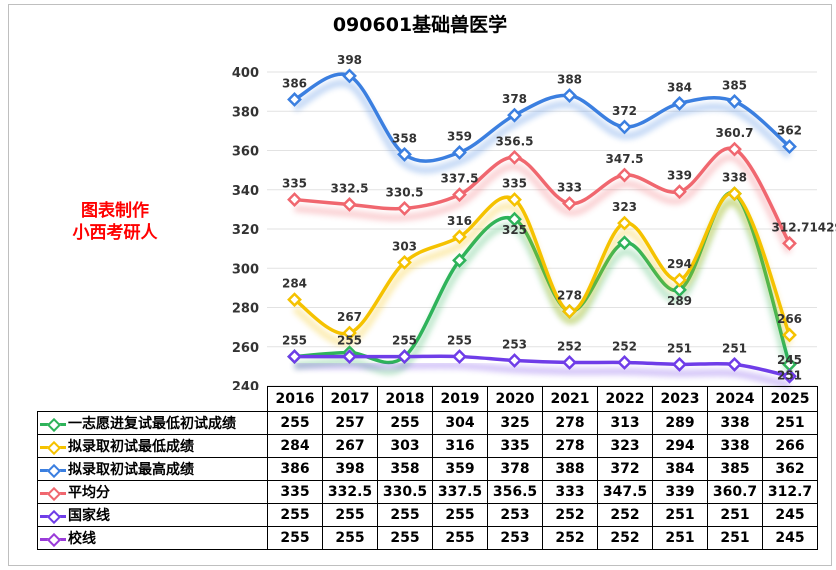 This screenshot has width=836, height=570. What do you see at coordinates (789, 335) in the screenshot?
I see `series-1-point-2025` at bounding box center [789, 335].